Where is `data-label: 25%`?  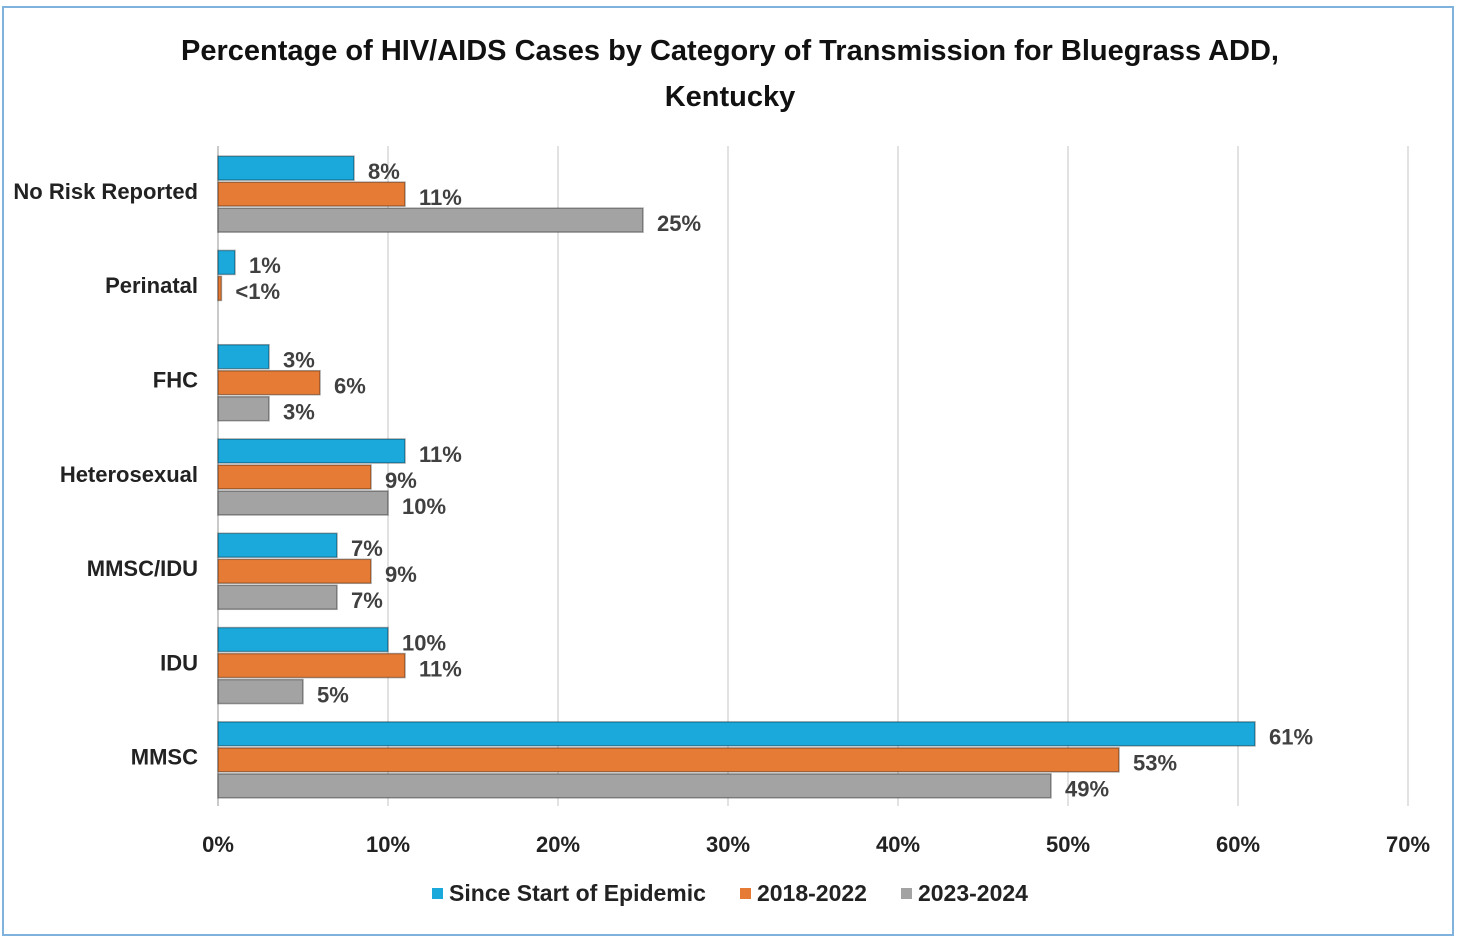
data-label: 25% is located at coordinates (679, 223).